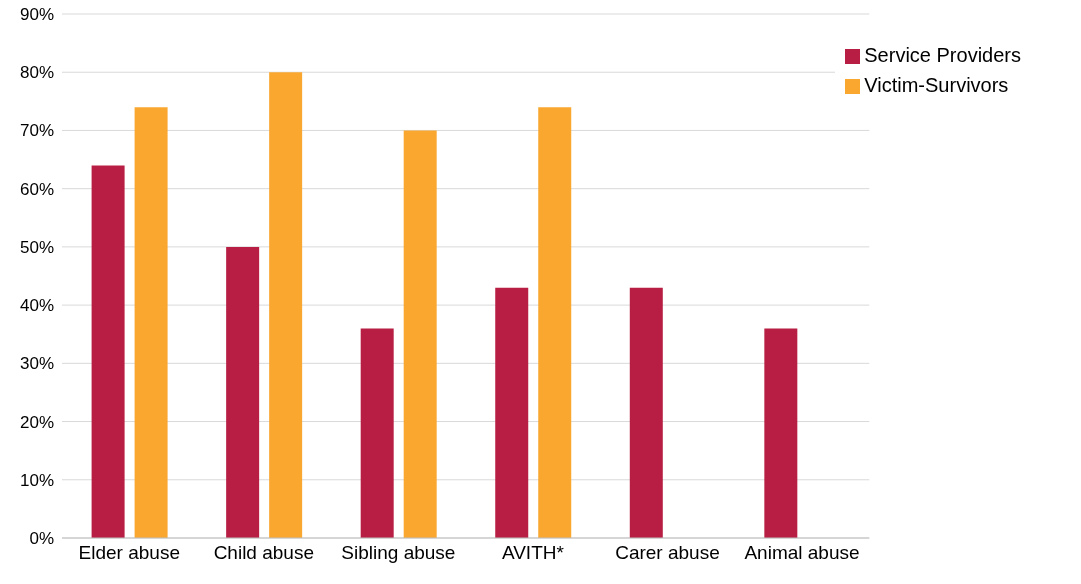  What do you see at coordinates (36, 480) in the screenshot?
I see `y-tick-label: 10%` at bounding box center [36, 480].